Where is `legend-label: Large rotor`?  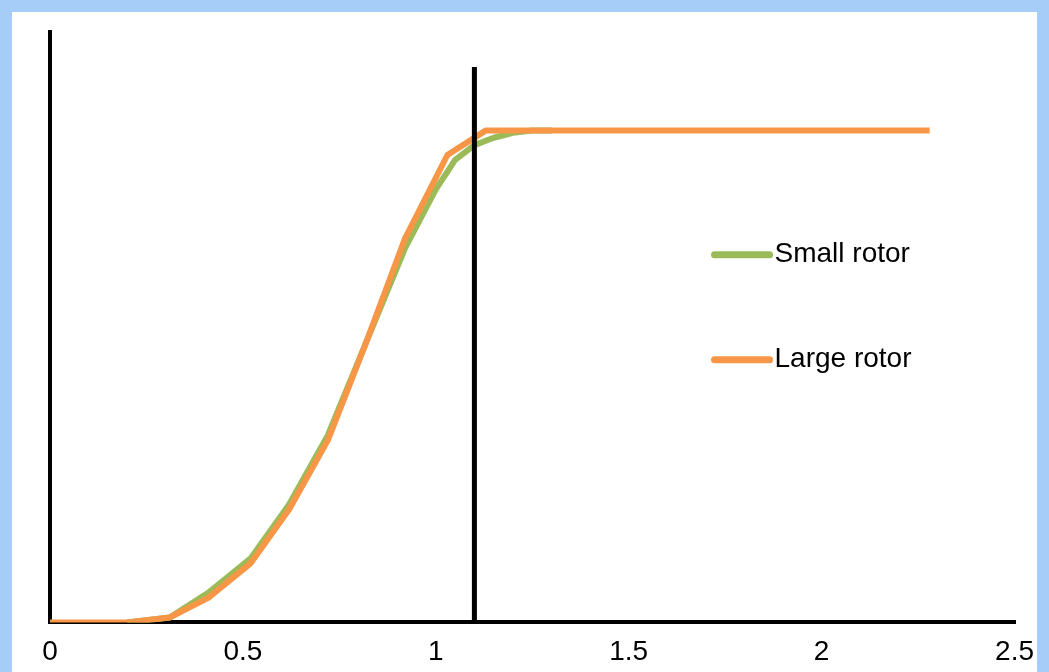 legend-label: Large rotor is located at coordinates (843, 358).